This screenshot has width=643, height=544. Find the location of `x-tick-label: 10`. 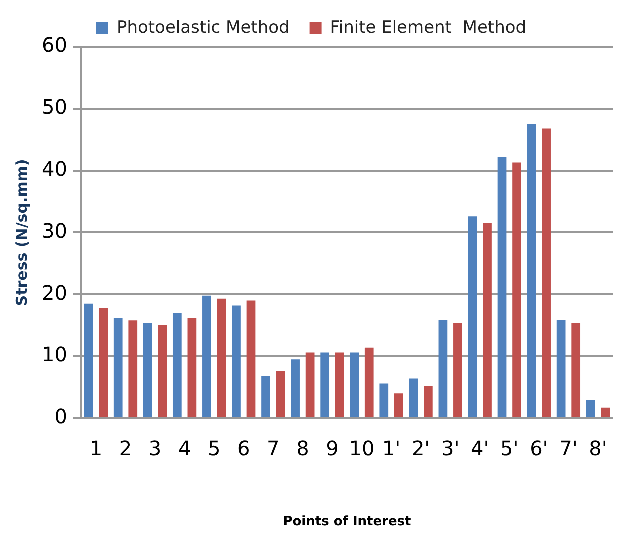

x-tick-label: 10 is located at coordinates (362, 448).